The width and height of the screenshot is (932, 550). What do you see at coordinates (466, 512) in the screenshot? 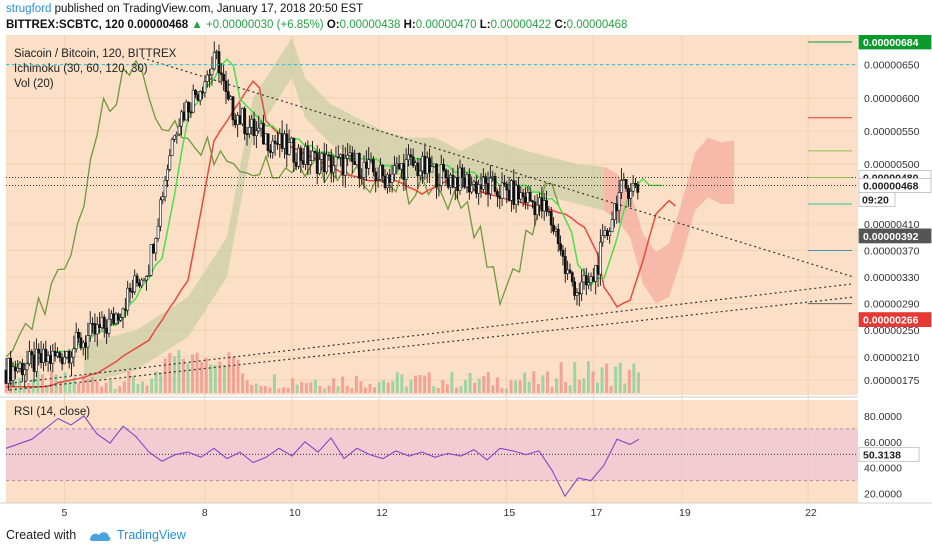
I see `time-axis-background` at bounding box center [466, 512].